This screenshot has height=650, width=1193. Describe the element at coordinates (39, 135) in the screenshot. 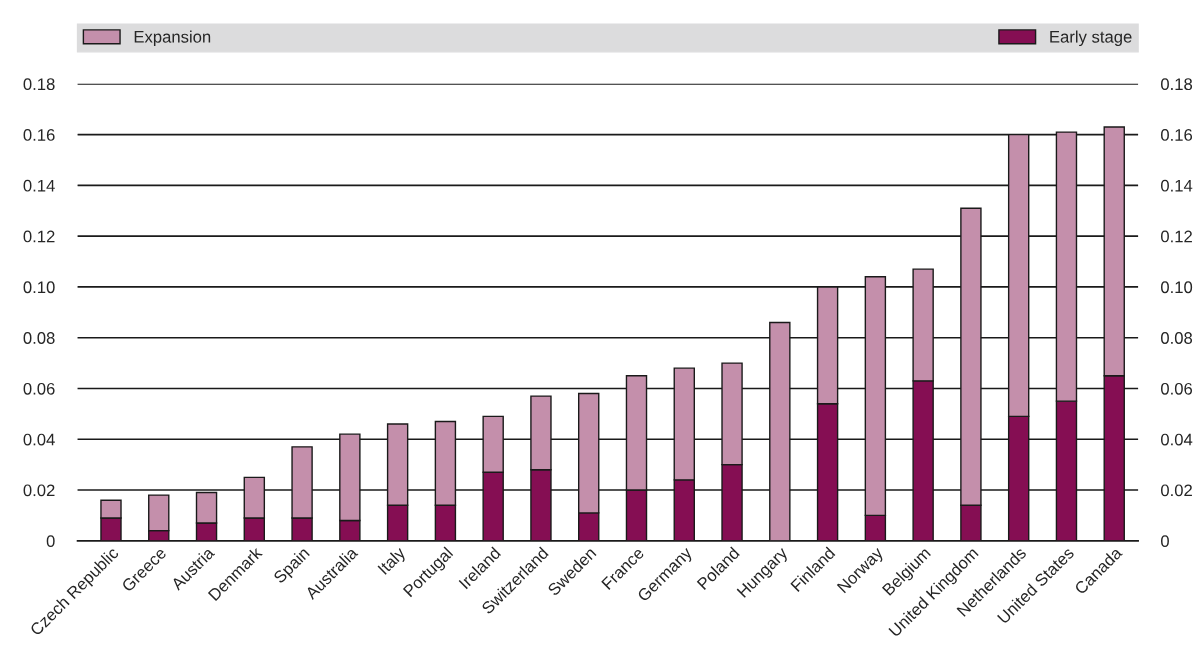

I see `y-tick-label: 0.16` at that location.